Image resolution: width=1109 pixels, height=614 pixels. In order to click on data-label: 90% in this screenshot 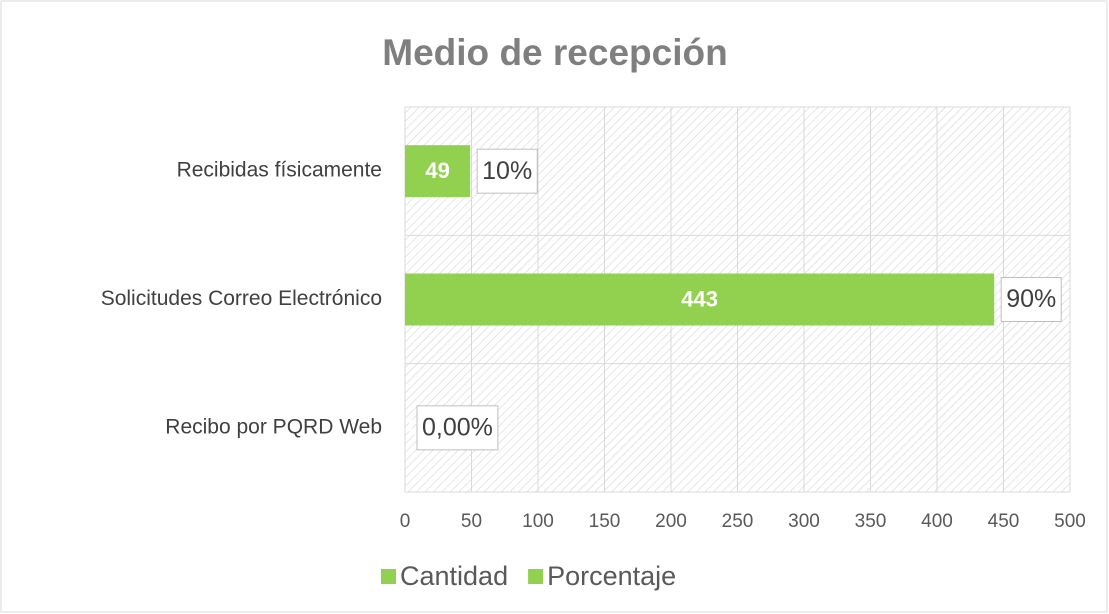, I will do `click(1031, 299)`.